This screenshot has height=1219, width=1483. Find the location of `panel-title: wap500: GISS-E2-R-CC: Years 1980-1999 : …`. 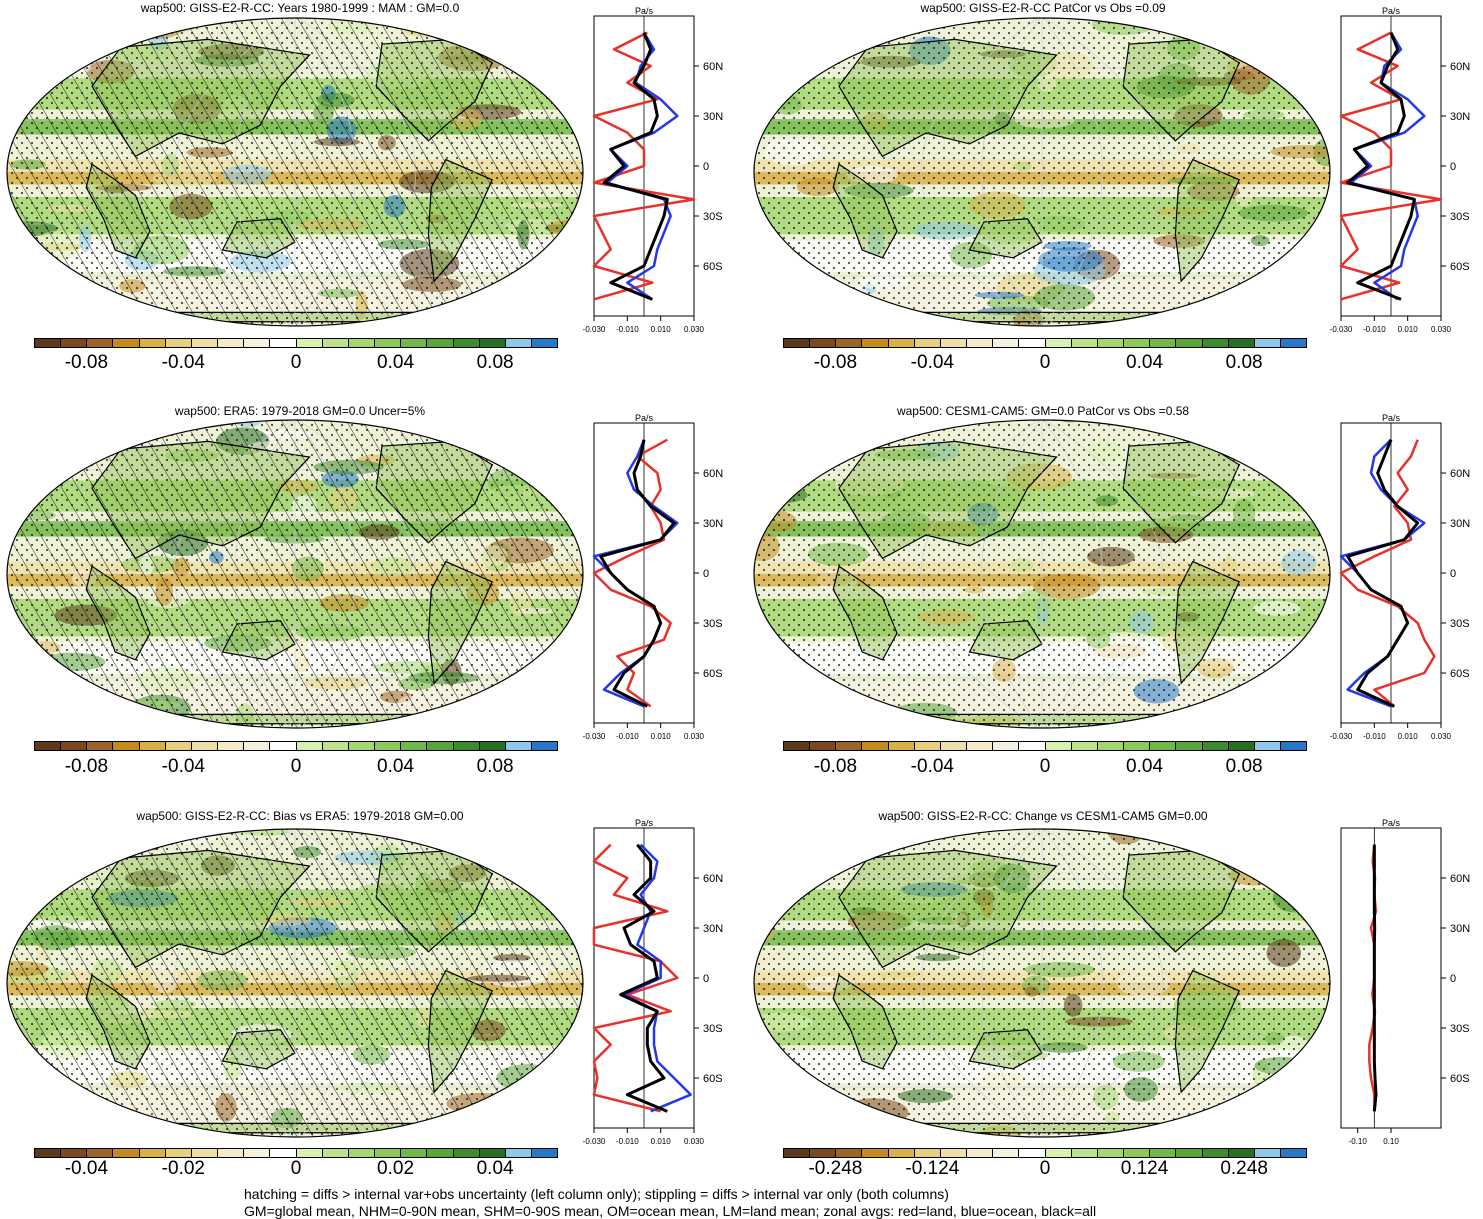

panel-title: wap500: GISS-E2-R-CC: Years 1980-1999 : … is located at coordinates (300, 8).